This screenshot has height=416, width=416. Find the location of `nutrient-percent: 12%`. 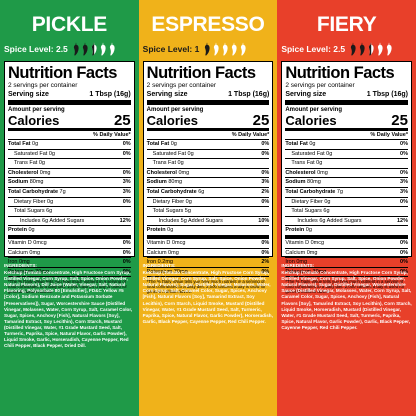

nutrient-percent: 12% is located at coordinates (125, 220).